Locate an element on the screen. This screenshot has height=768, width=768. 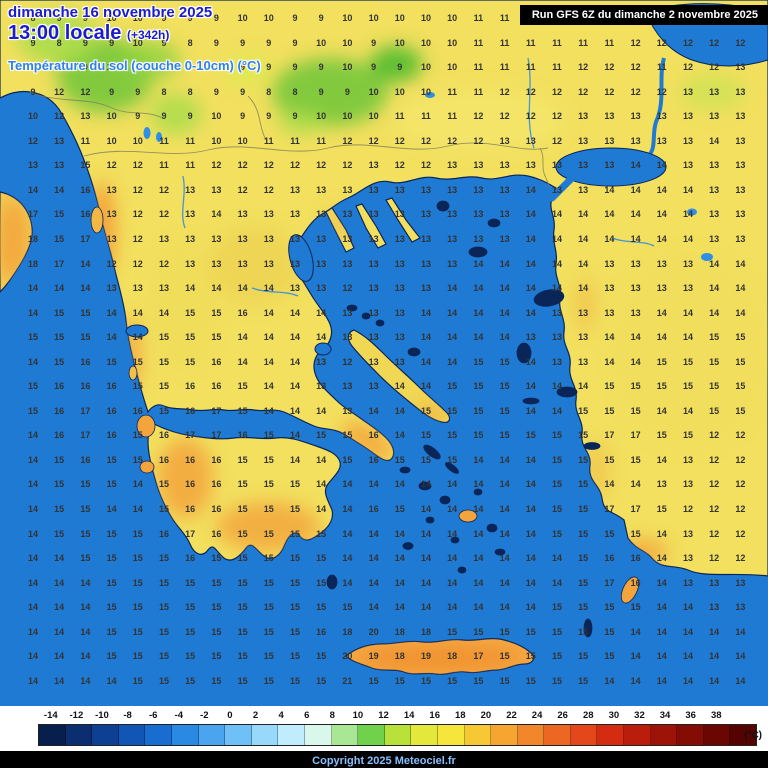
legend-tick: 14 is located at coordinates (409, 715).